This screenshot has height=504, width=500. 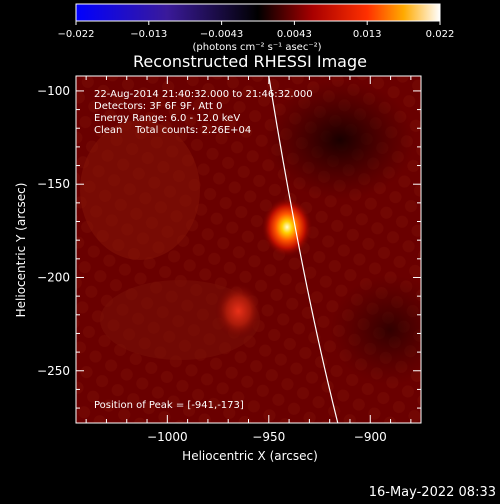 What do you see at coordinates (53, 371) in the screenshot?
I see `y-tick-label: −250` at bounding box center [53, 371].